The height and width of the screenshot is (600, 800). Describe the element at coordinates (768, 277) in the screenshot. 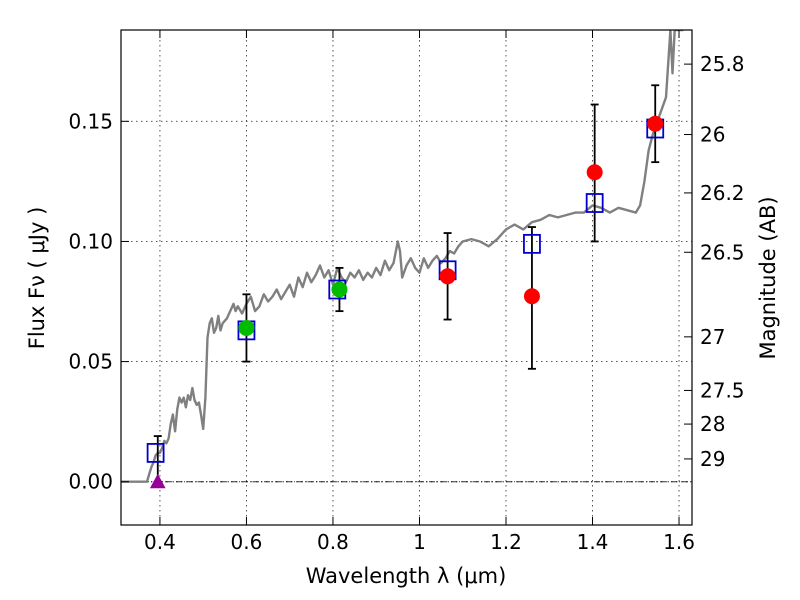

I see `y2-axis-label: Magnitude (AB)` at that location.